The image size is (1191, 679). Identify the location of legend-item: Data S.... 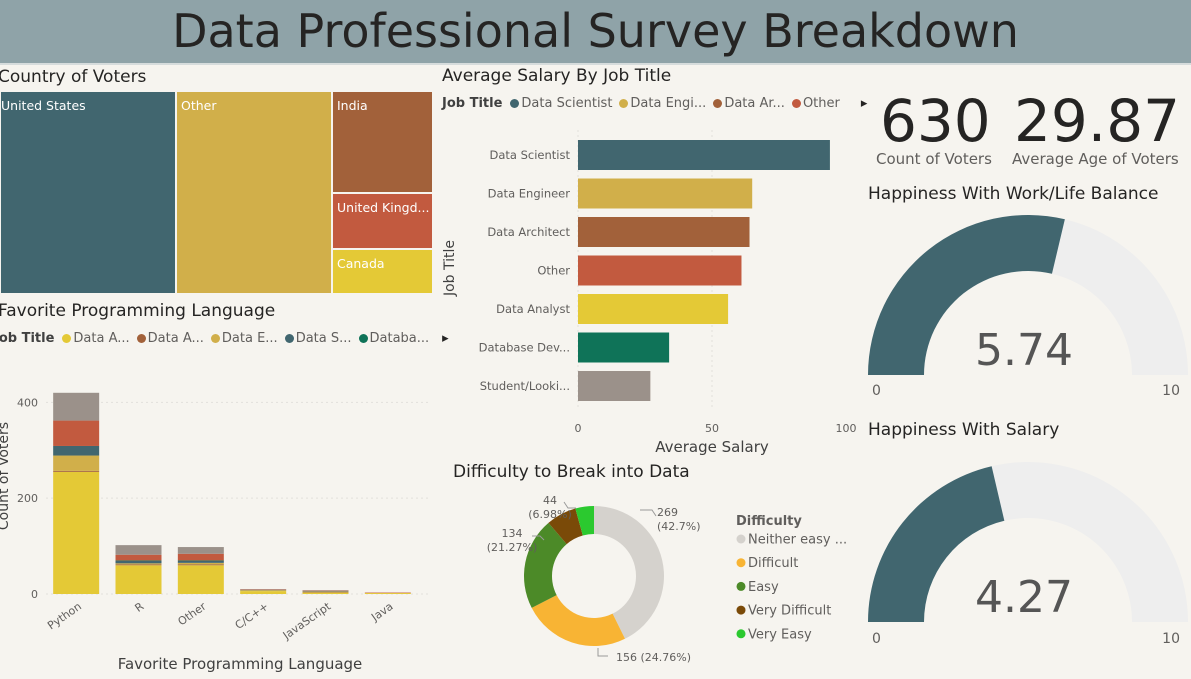
(318, 338).